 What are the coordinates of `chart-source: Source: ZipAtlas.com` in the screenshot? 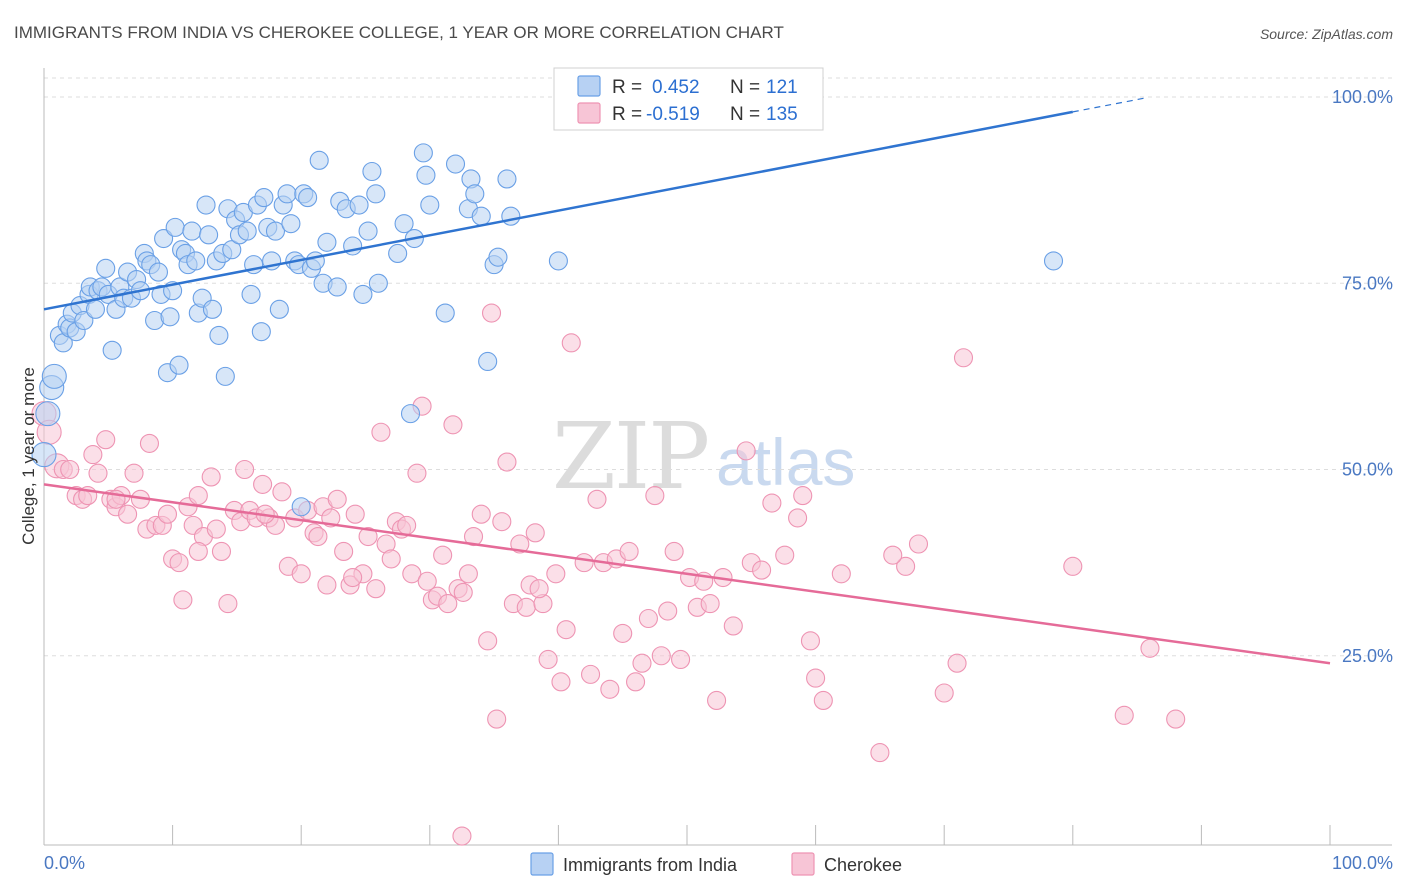 It's located at (1326, 34).